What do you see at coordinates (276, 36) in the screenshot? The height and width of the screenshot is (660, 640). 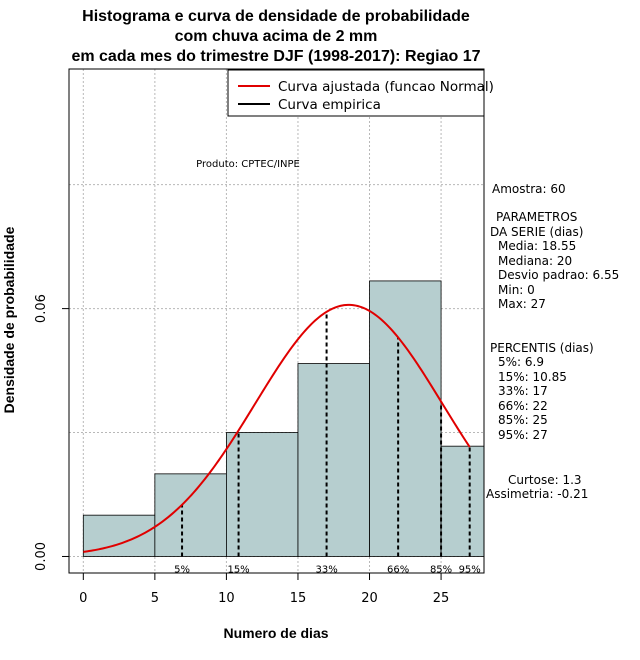 I see `chart-title-line-2: com chuva acima de 2 mm` at bounding box center [276, 36].